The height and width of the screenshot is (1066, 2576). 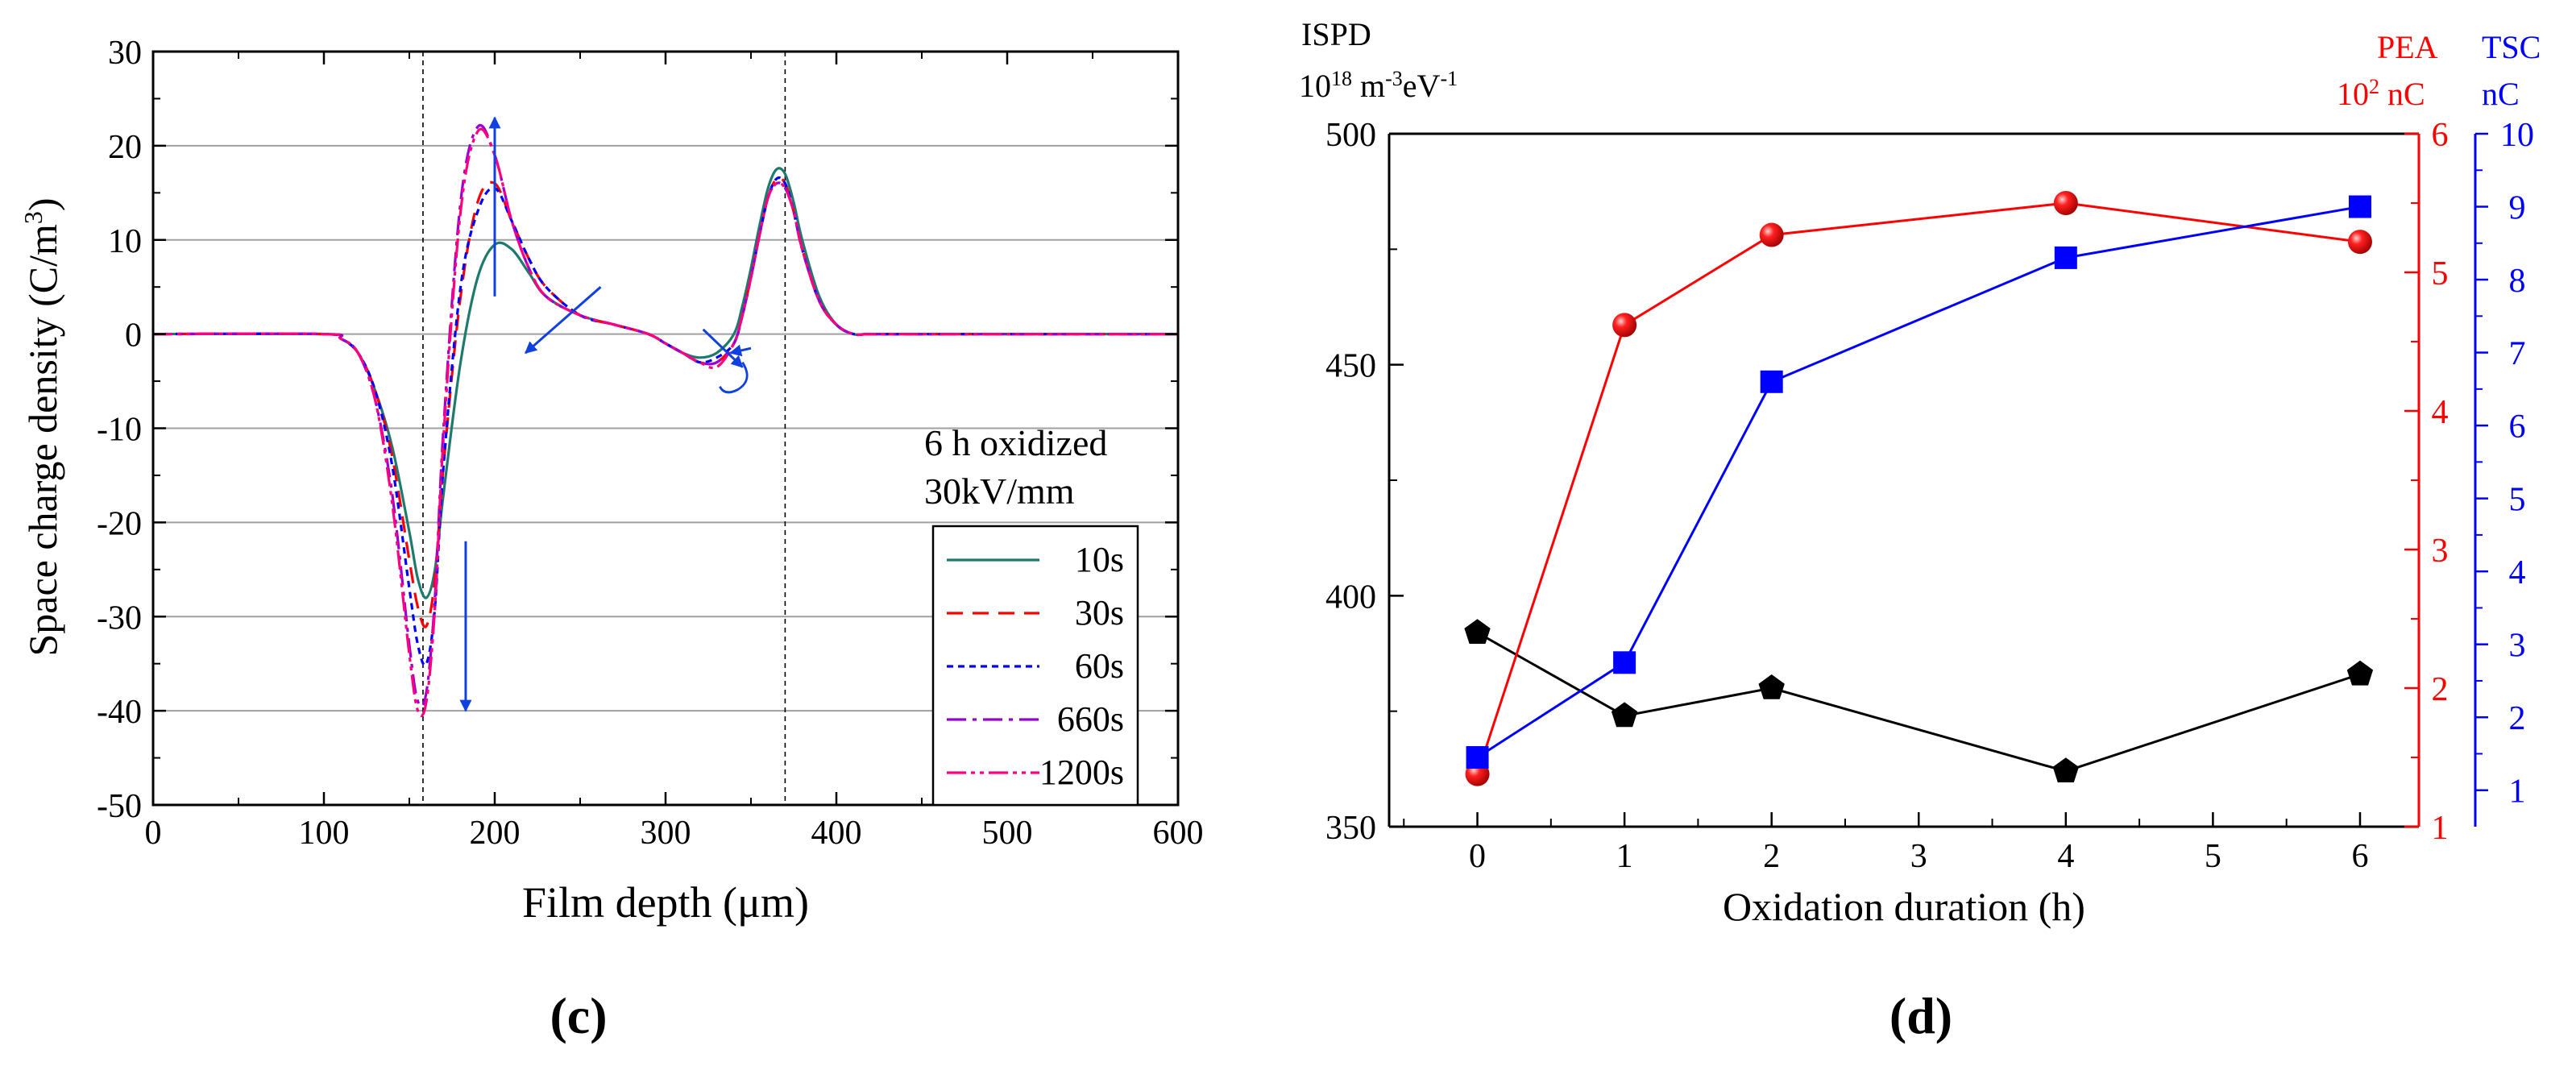 What do you see at coordinates (1099, 559) in the screenshot?
I see `legend-label-10s: 10s` at bounding box center [1099, 559].